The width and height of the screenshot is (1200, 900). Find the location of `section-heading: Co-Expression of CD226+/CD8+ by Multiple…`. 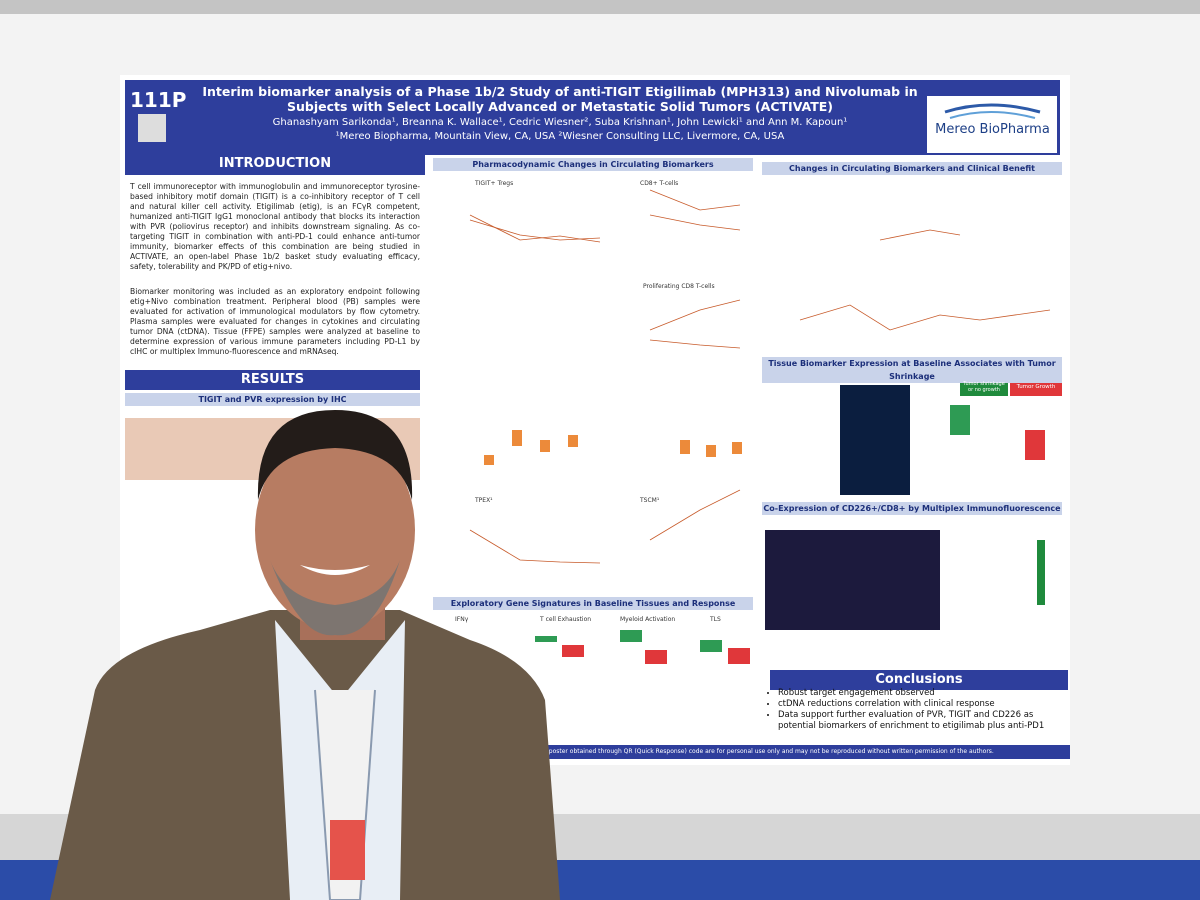

section-heading: Co-Expression of CD226+/CD8+ by Multiple… is located at coordinates (912, 508).